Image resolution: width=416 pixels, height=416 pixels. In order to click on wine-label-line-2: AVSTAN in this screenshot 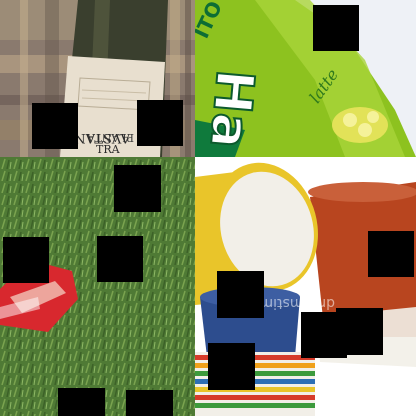, I will do `click(102, 137)`.